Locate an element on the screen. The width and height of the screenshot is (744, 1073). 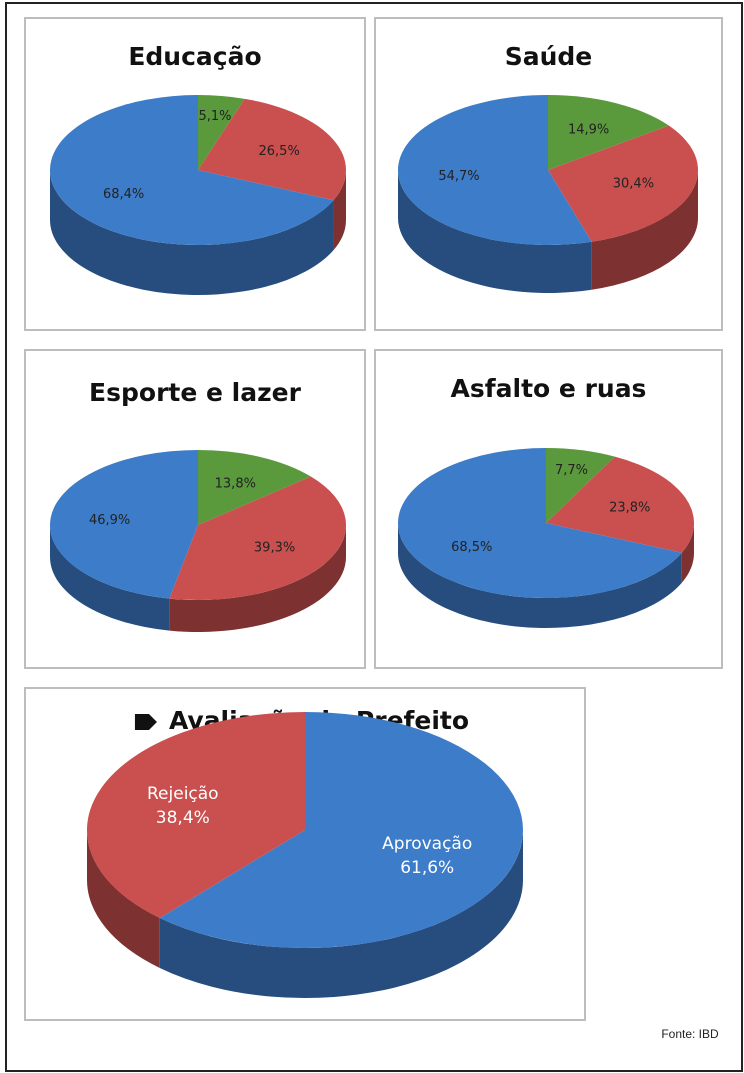
title-bullet is located at coordinates (145, 722).